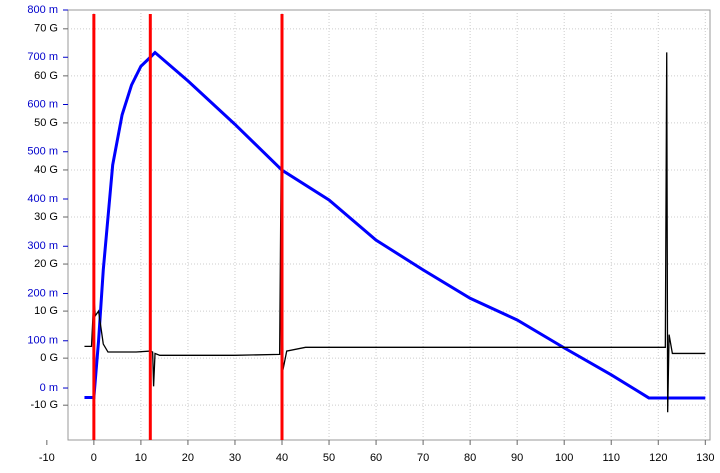 This screenshot has height=473, width=720. What do you see at coordinates (46, 170) in the screenshot?
I see `y-tick-label: 40 G` at bounding box center [46, 170].